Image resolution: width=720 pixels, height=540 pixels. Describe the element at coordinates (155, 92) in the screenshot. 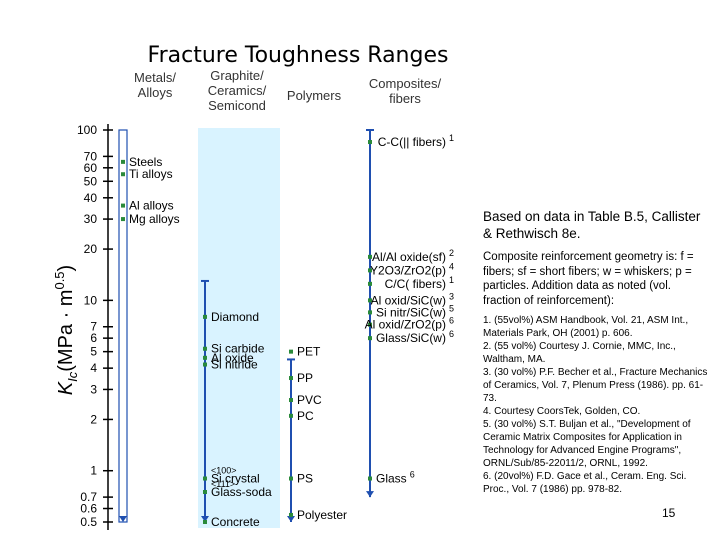

I see `category-header: Alloys` at that location.